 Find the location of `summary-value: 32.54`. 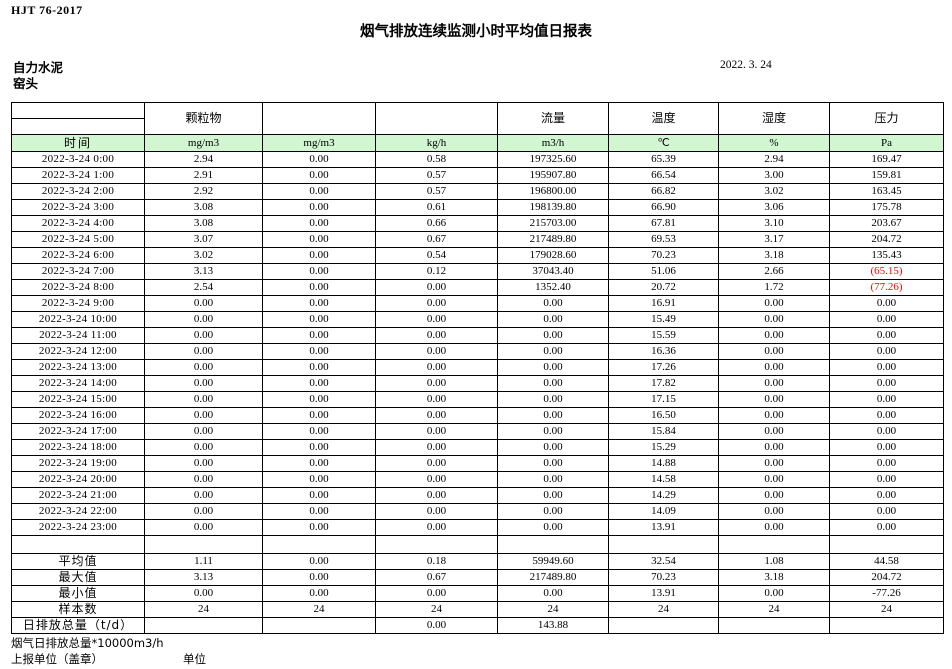

summary-value: 32.54 is located at coordinates (663, 561).